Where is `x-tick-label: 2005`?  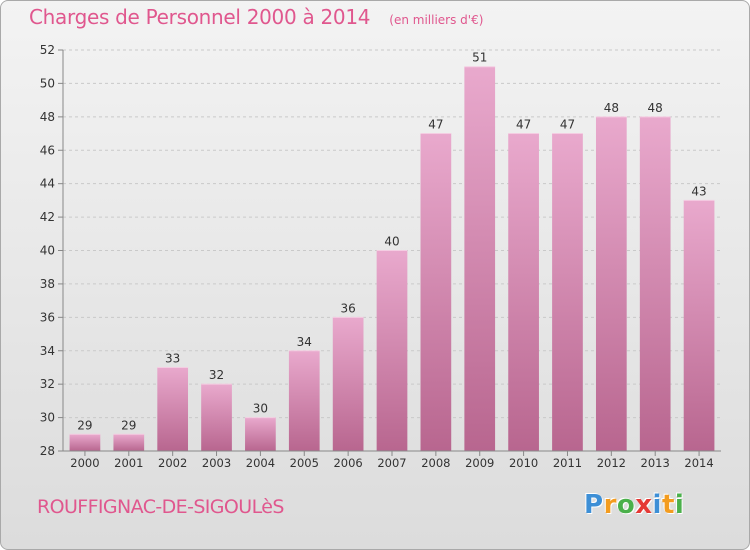 x-tick-label: 2005 is located at coordinates (304, 463).